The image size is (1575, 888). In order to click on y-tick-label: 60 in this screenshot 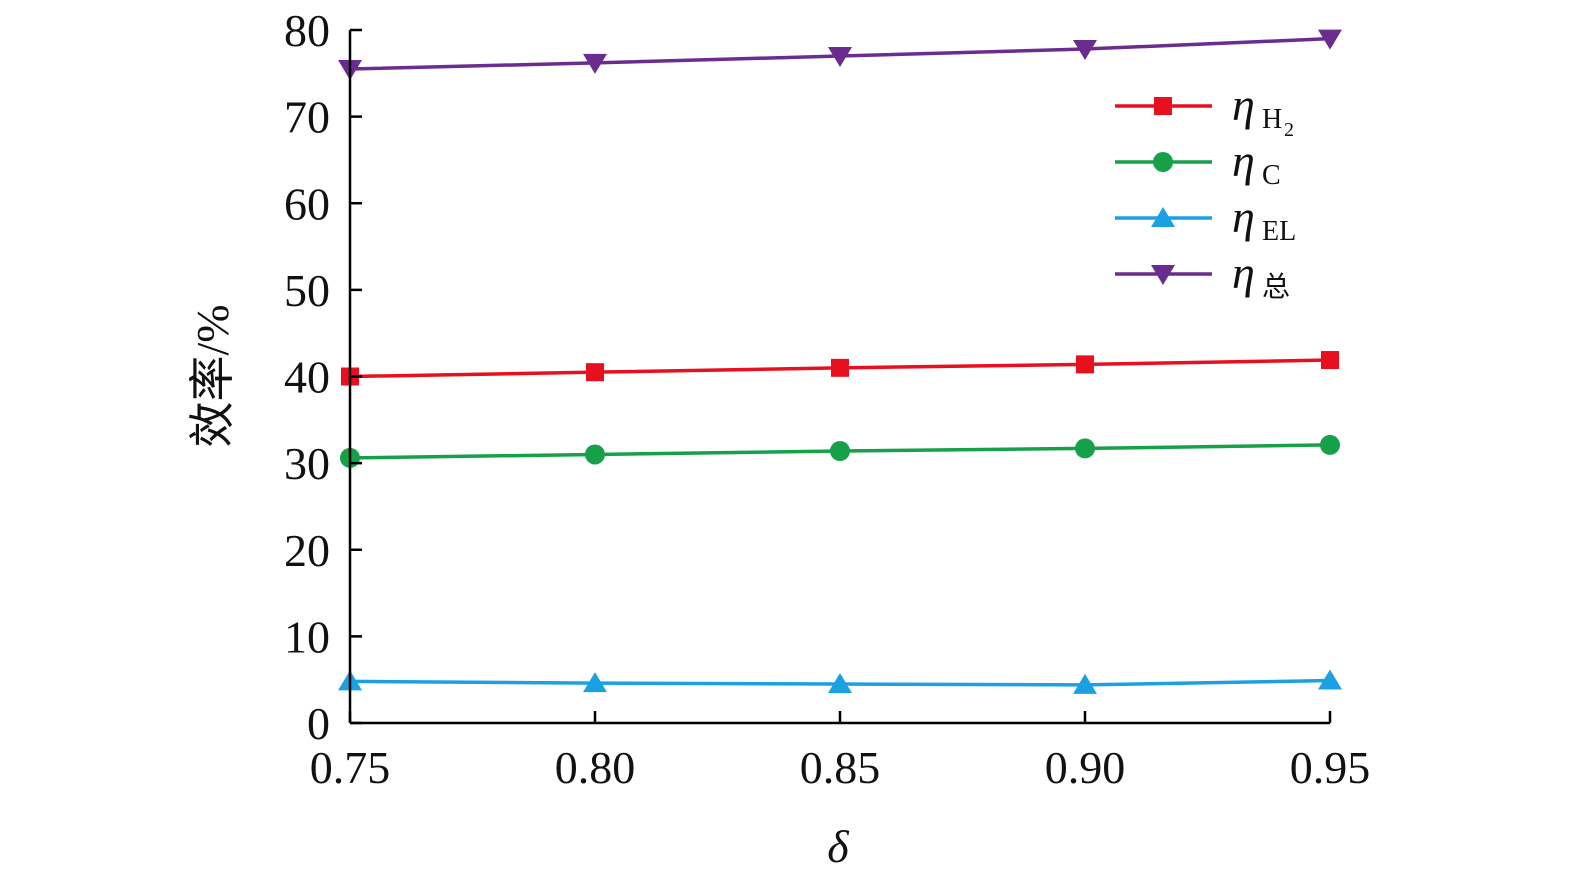, I will do `click(307, 203)`.